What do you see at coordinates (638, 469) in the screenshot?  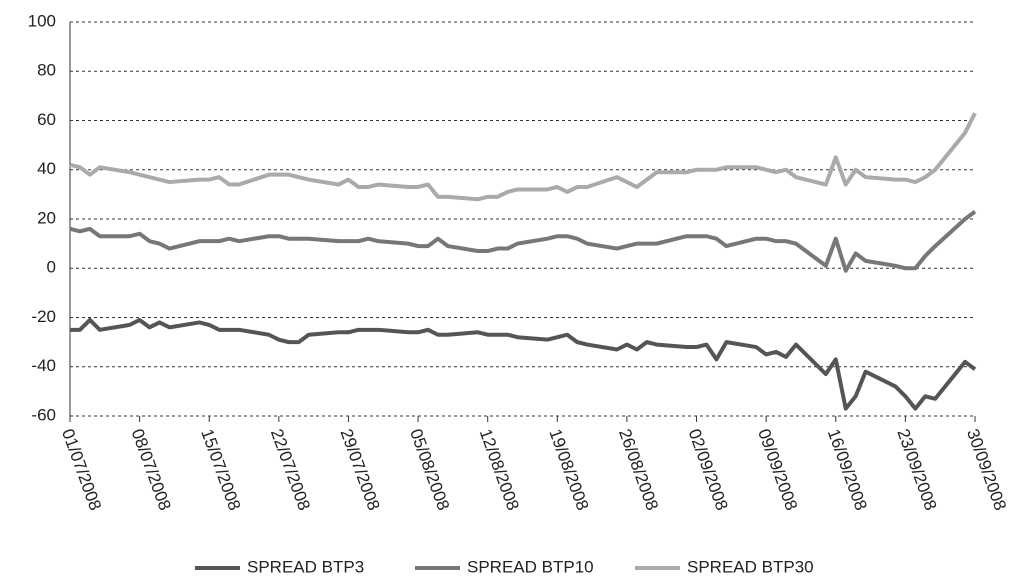 I see `x-tick-label: 26/08/2008` at bounding box center [638, 469].